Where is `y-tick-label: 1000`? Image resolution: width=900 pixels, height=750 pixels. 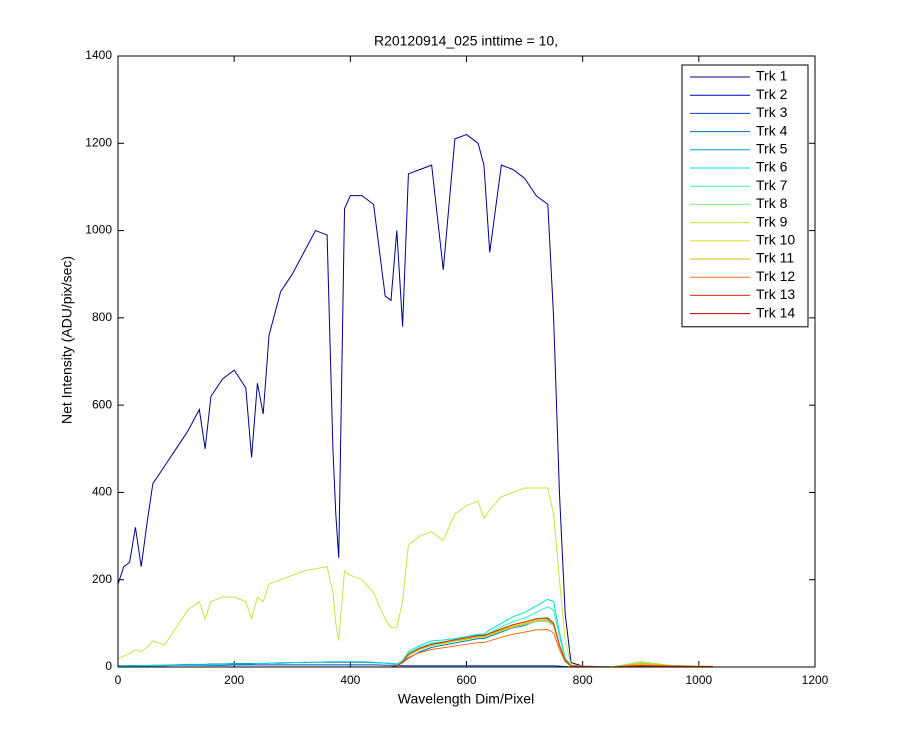
y-tick-label: 1000 is located at coordinates (98, 230).